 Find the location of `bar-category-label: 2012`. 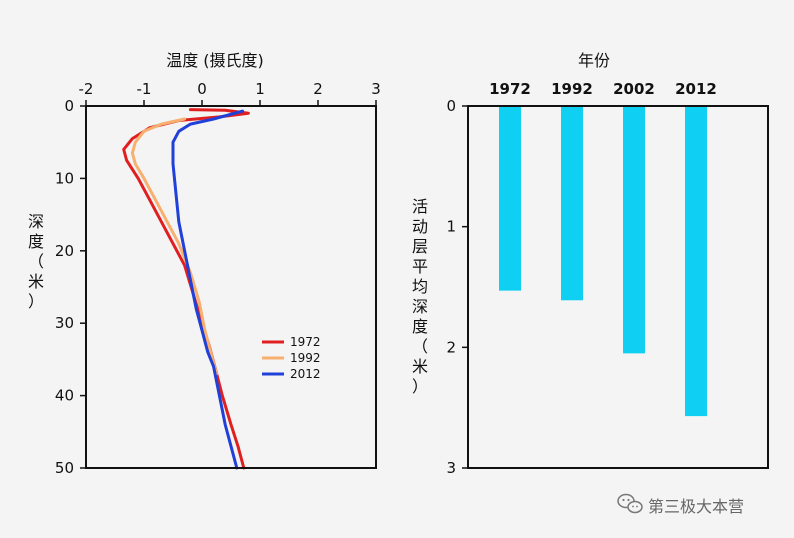

bar-category-label: 2012 is located at coordinates (696, 89).